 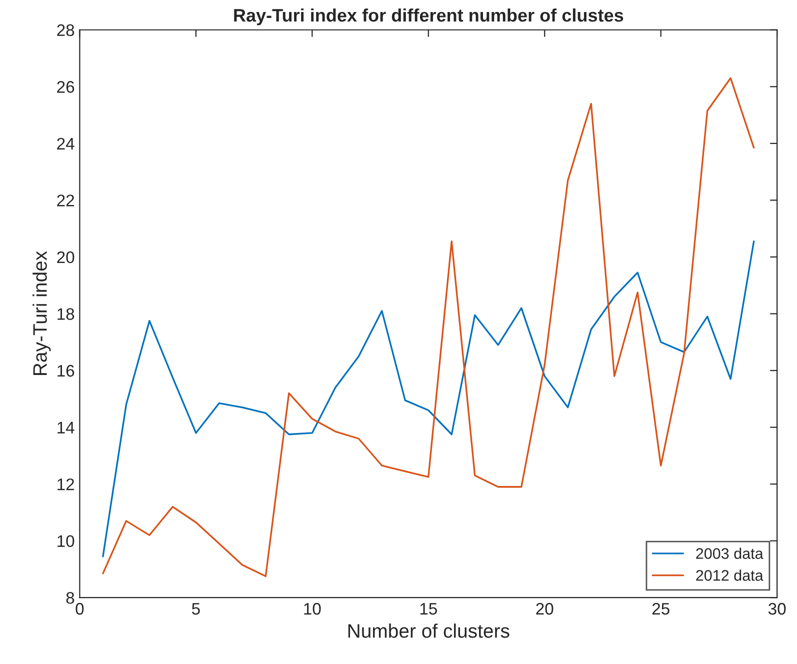 What do you see at coordinates (66, 428) in the screenshot?
I see `y-tick-label: 14` at bounding box center [66, 428].